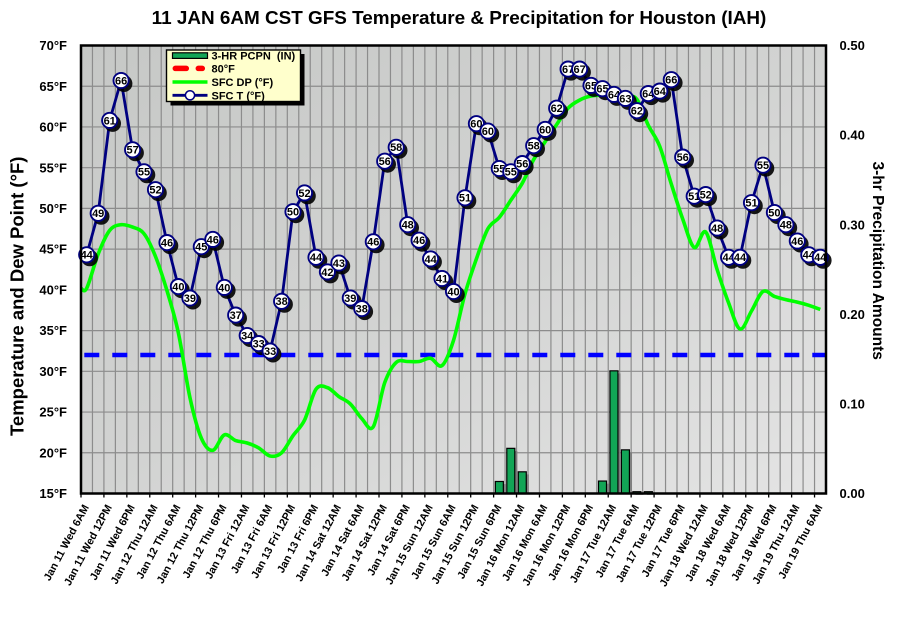  I want to click on svg-text: 25°F, so click(53, 412).